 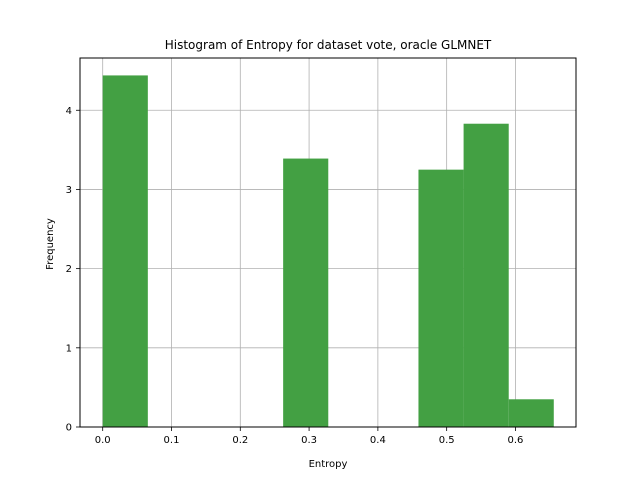 What do you see at coordinates (309, 440) in the screenshot?
I see `x-tick-label: 0.3` at bounding box center [309, 440].